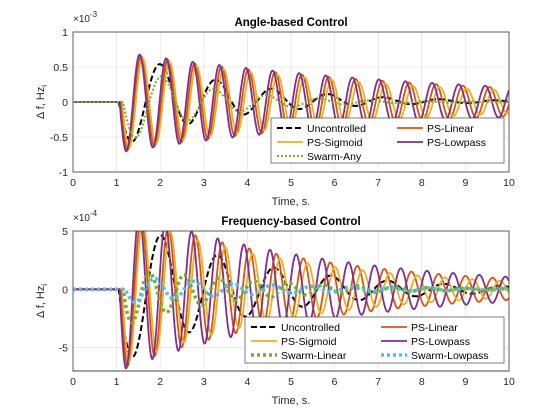 The image size is (560, 420). What do you see at coordinates (65, 232) in the screenshot?
I see `y-tick-label: 5` at bounding box center [65, 232].